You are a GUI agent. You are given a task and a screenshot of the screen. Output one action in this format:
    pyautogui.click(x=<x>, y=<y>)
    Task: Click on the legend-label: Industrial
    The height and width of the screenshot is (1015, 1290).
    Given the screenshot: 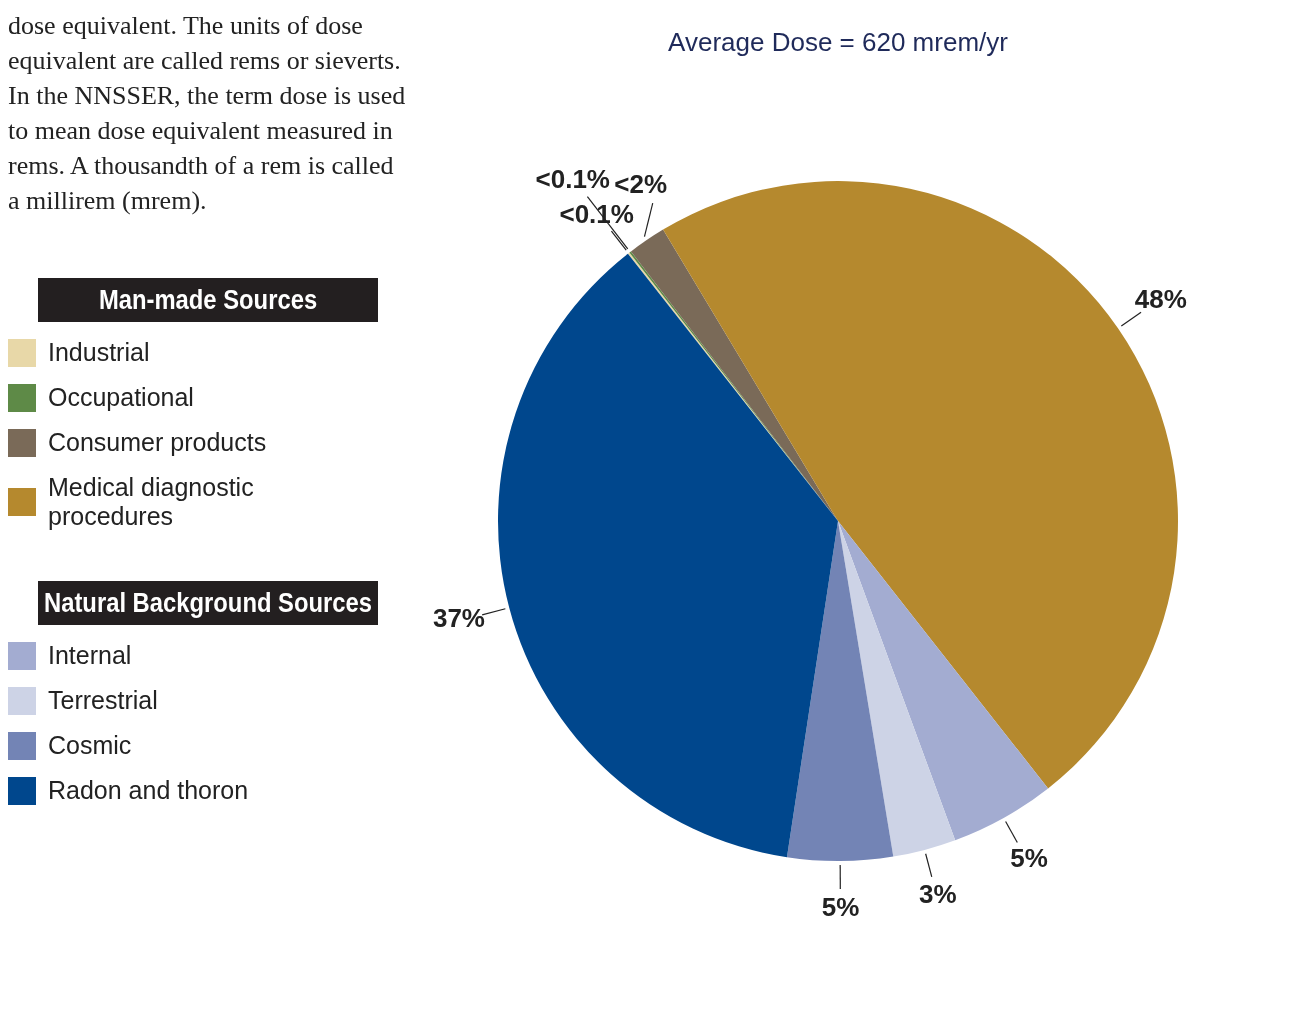 What is the action you would take?
    pyautogui.click(x=99, y=352)
    